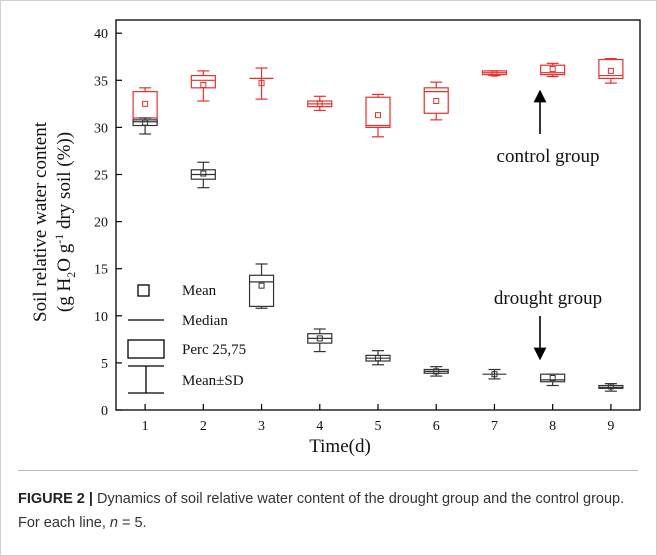 This screenshot has width=657, height=556. Describe the element at coordinates (101, 175) in the screenshot. I see `y-tick-label: 25` at that location.